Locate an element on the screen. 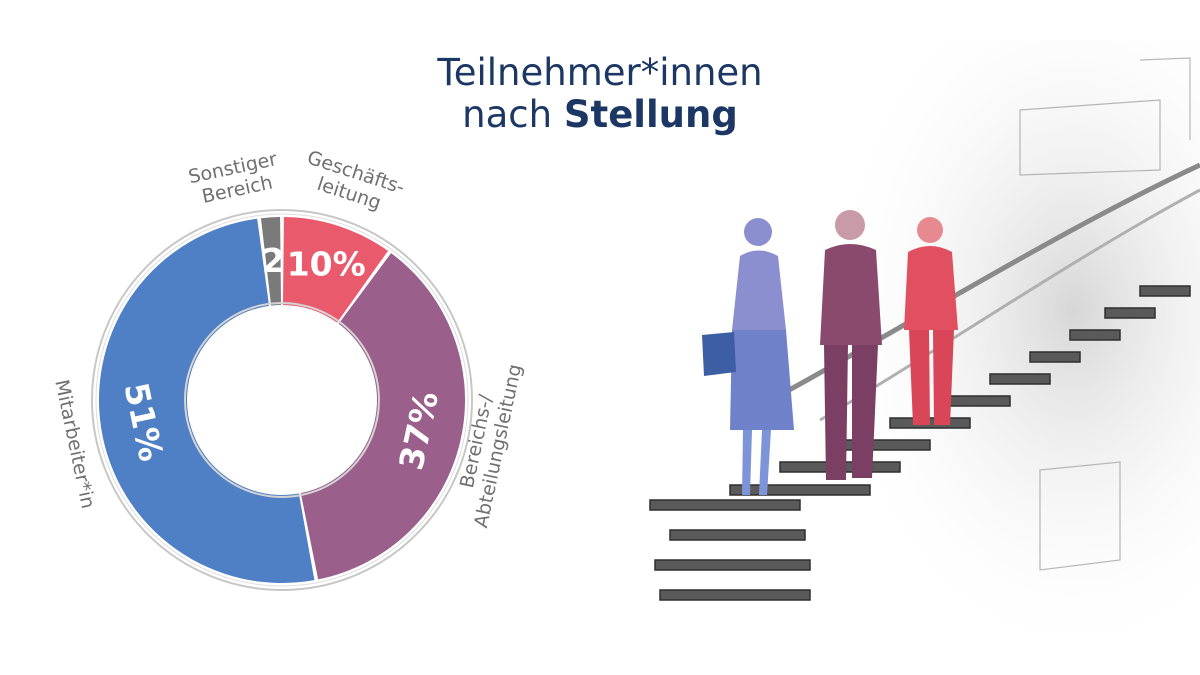 This screenshot has width=1200, height=675. building-sketch is located at coordinates (1105, 314).